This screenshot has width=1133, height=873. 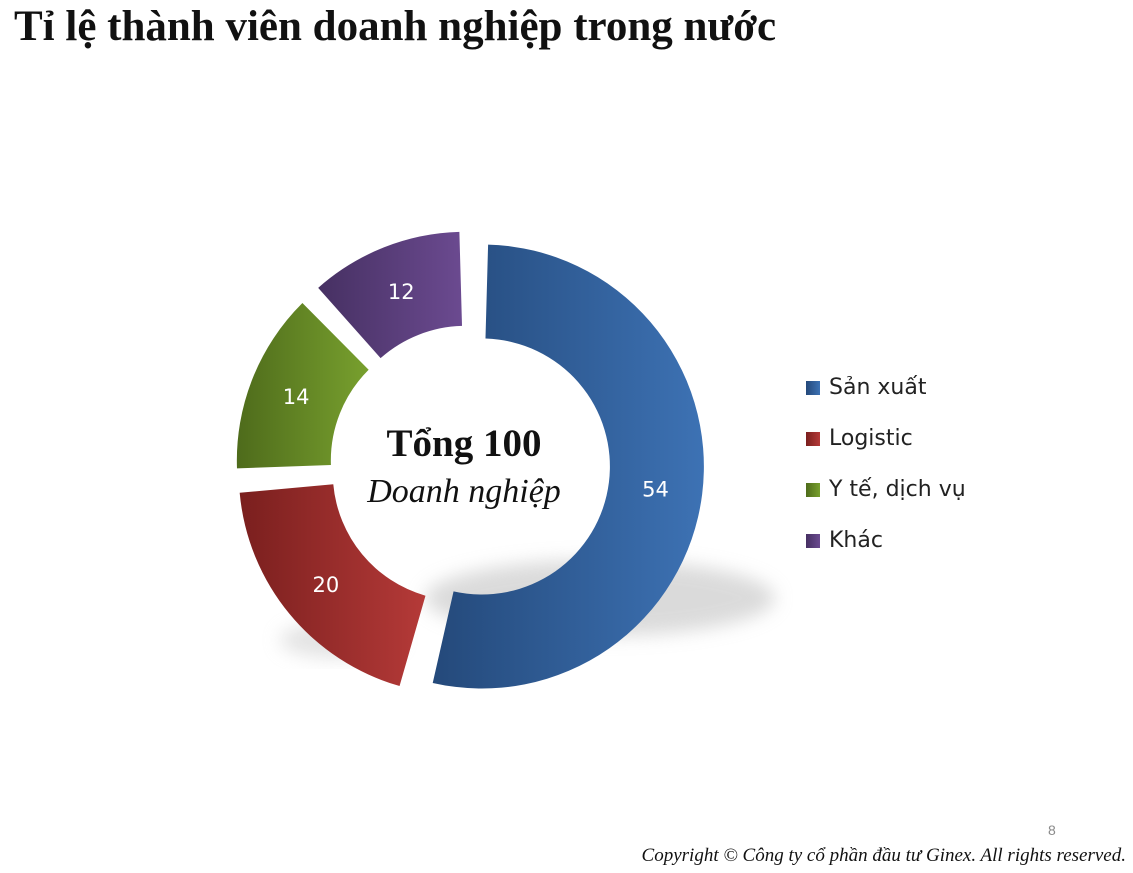 I want to click on slice-data-label: 14, so click(x=296, y=397).